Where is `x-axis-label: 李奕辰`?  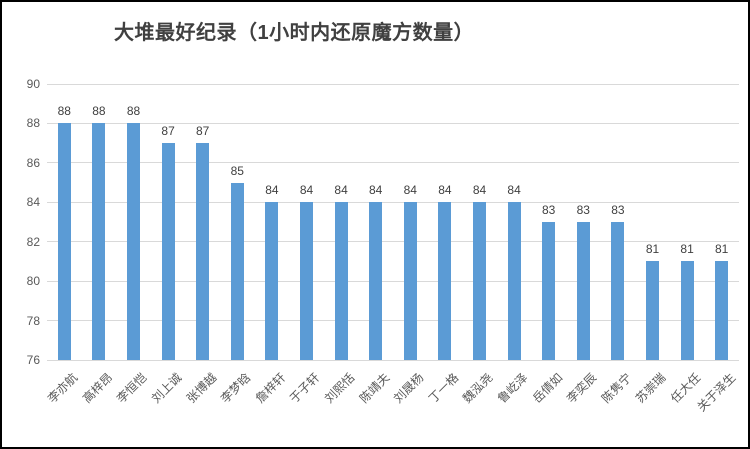
x-axis-label: 李奕辰 is located at coordinates (582, 388).